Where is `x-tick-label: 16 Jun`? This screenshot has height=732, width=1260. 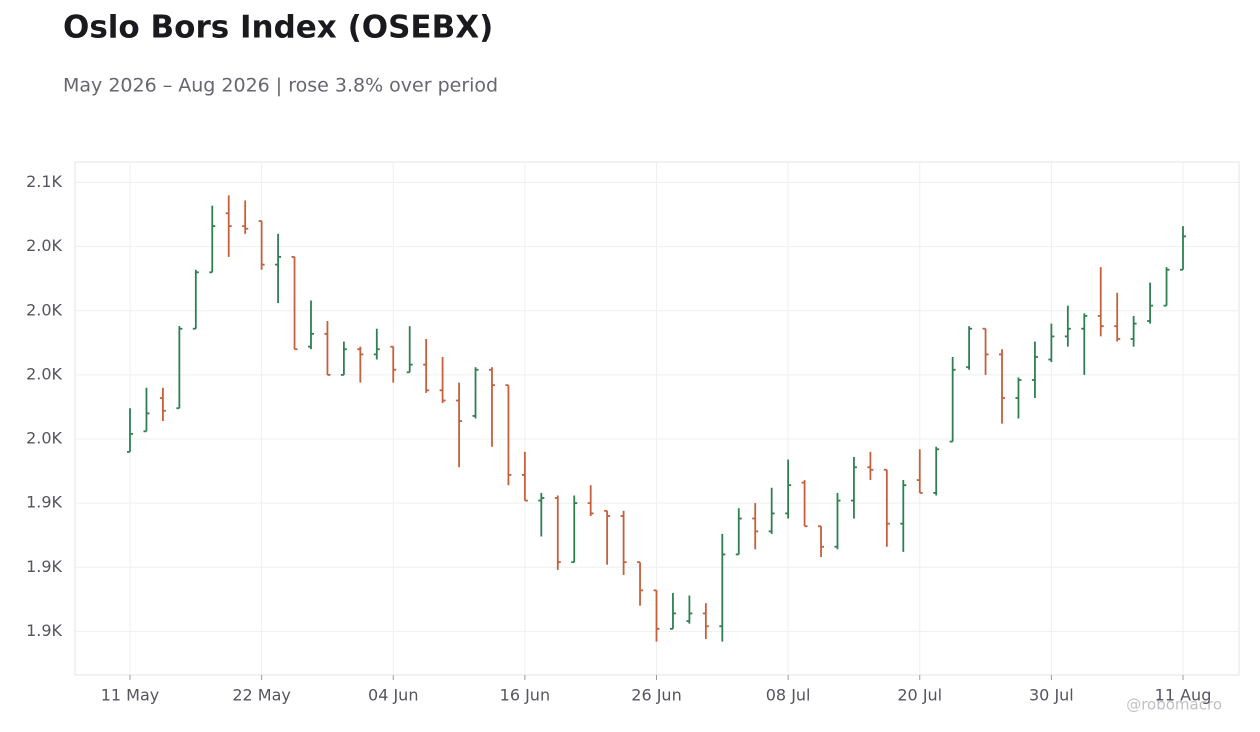 x-tick-label: 16 Jun is located at coordinates (525, 695).